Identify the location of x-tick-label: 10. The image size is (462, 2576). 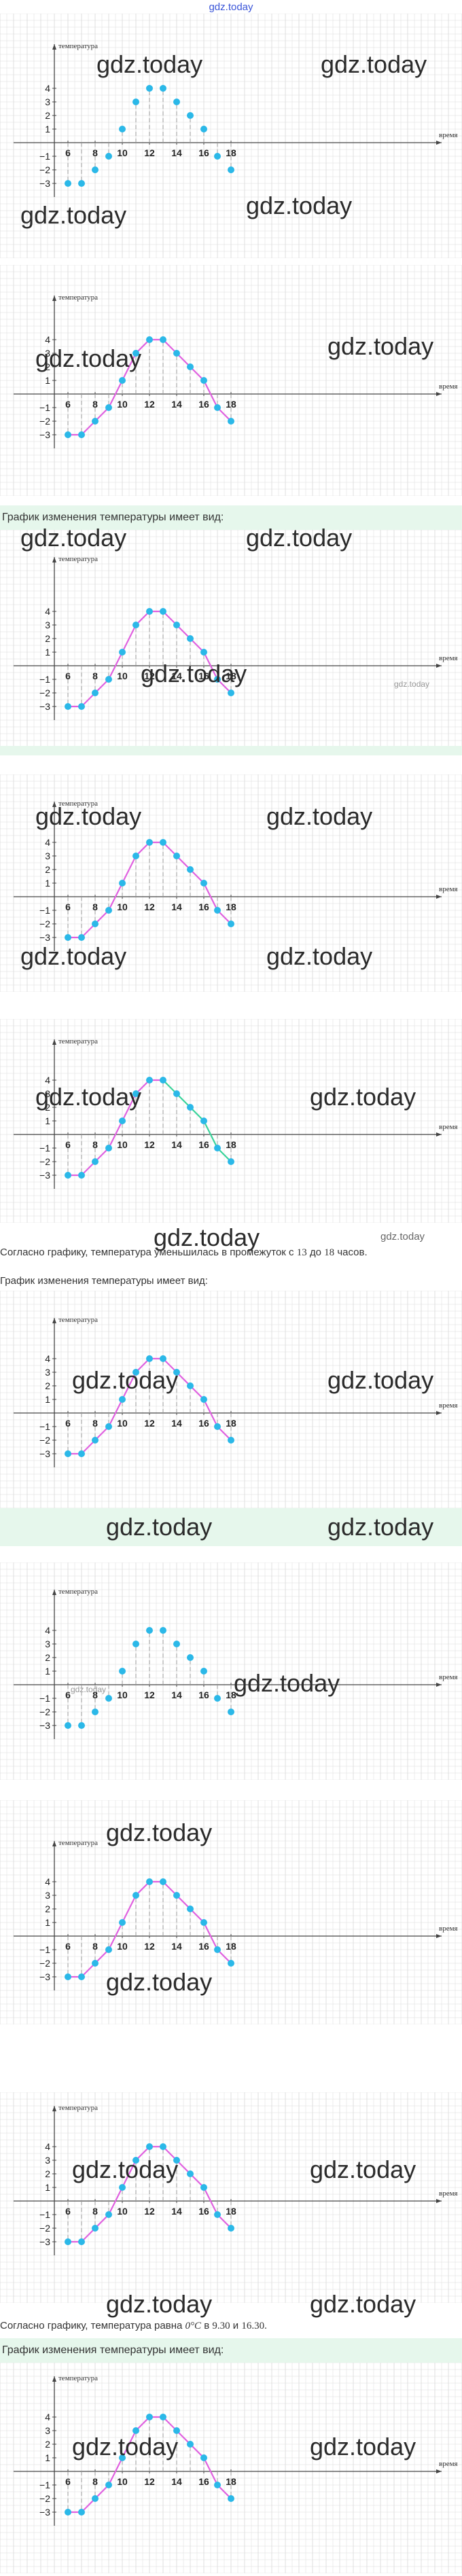
(122, 2211).